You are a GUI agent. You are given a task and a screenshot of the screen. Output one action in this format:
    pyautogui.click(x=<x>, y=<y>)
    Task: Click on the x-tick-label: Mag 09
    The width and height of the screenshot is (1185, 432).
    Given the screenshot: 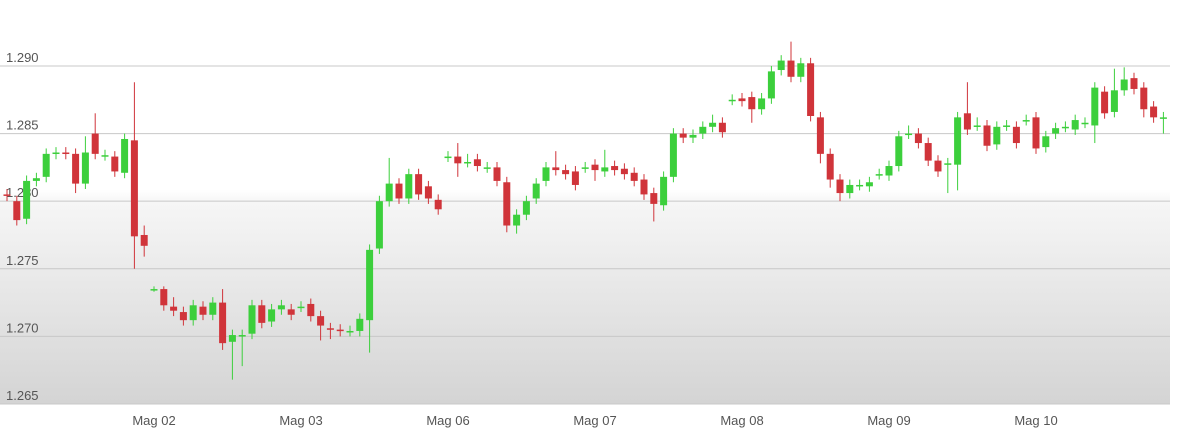 What is the action you would take?
    pyautogui.click(x=888, y=420)
    